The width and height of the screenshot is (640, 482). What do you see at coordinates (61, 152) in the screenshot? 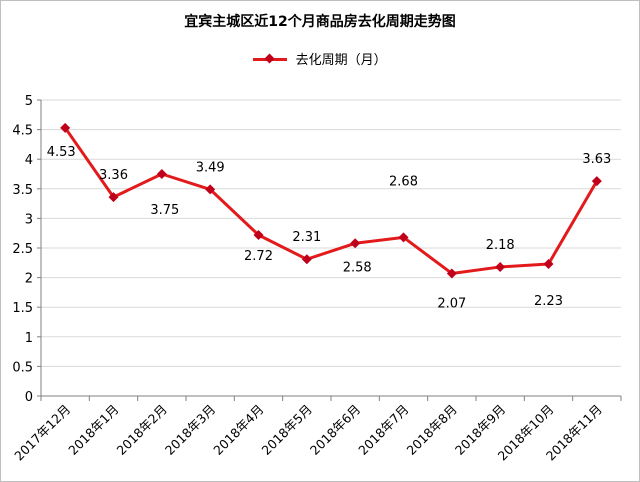
I see `data-label: 4.53` at bounding box center [61, 152].